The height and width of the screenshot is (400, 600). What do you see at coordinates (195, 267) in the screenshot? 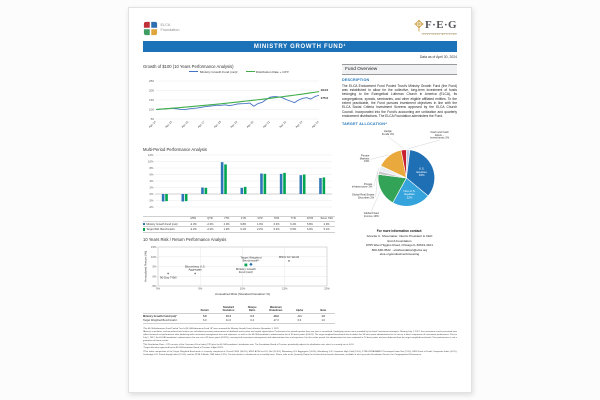
I see `svg-text:Bloomberg U.S.Aggregate: Bloomberg U.S. Aggregate` at bounding box center [195, 267].